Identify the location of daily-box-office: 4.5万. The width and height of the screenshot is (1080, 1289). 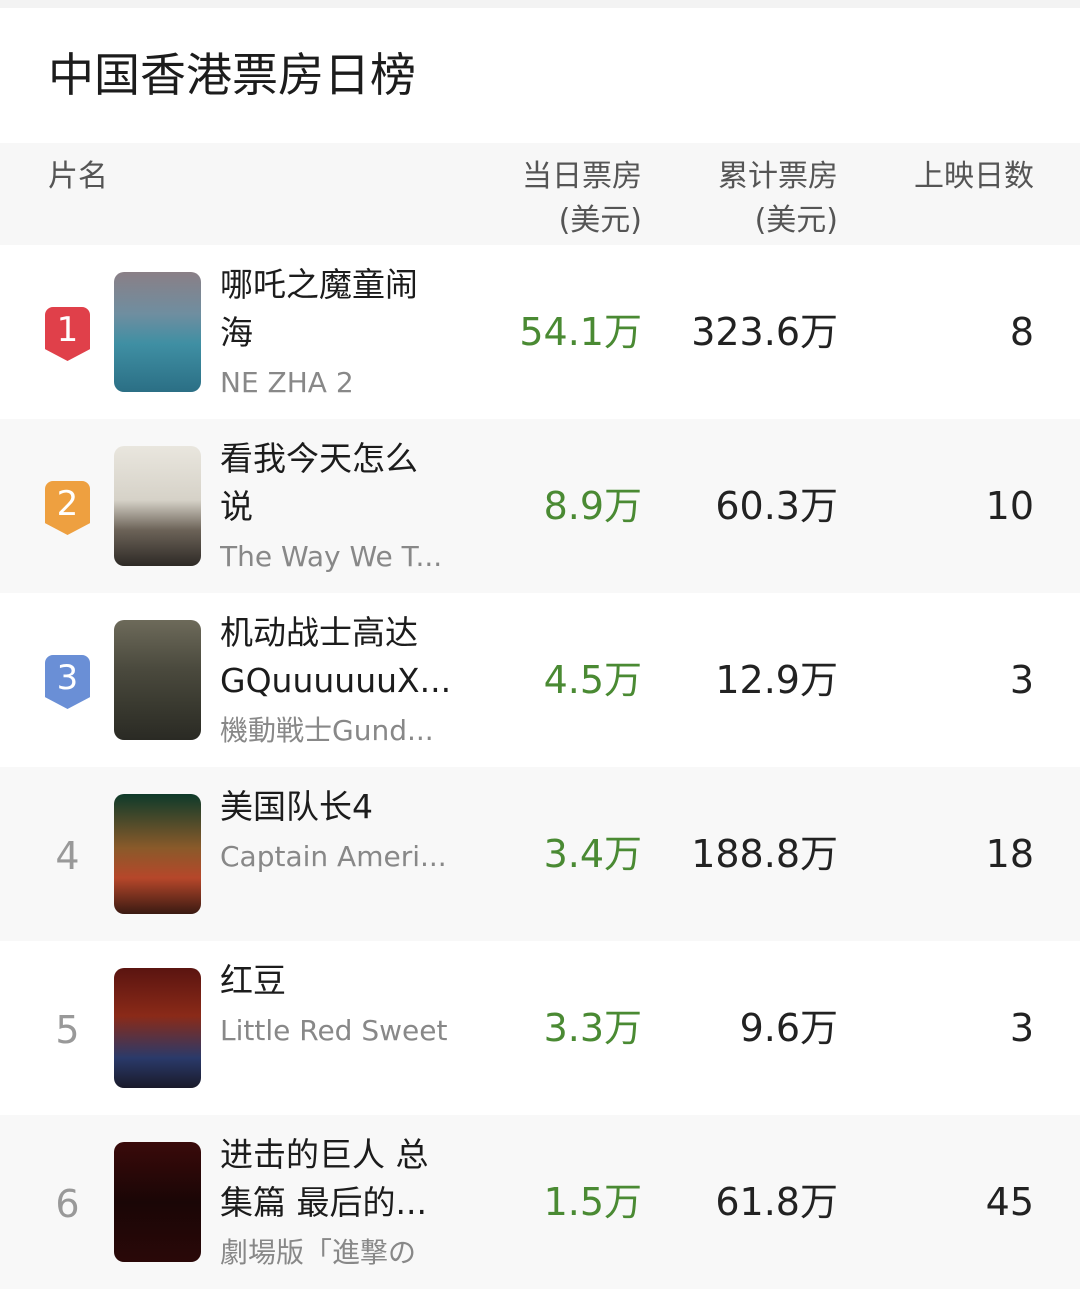
(592, 680).